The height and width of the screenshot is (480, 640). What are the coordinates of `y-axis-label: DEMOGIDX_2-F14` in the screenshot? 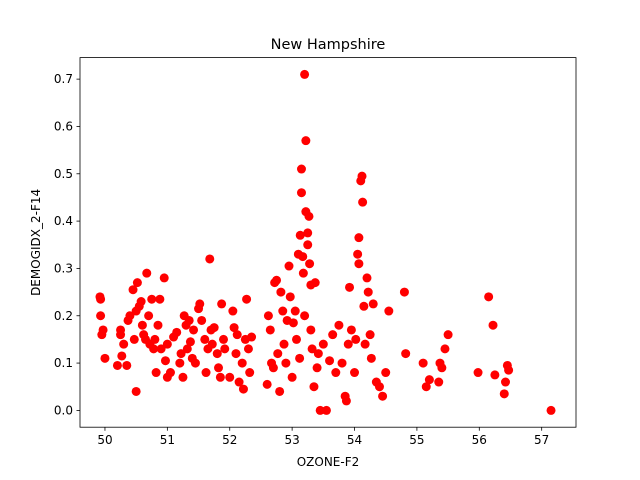 It's located at (36, 242).